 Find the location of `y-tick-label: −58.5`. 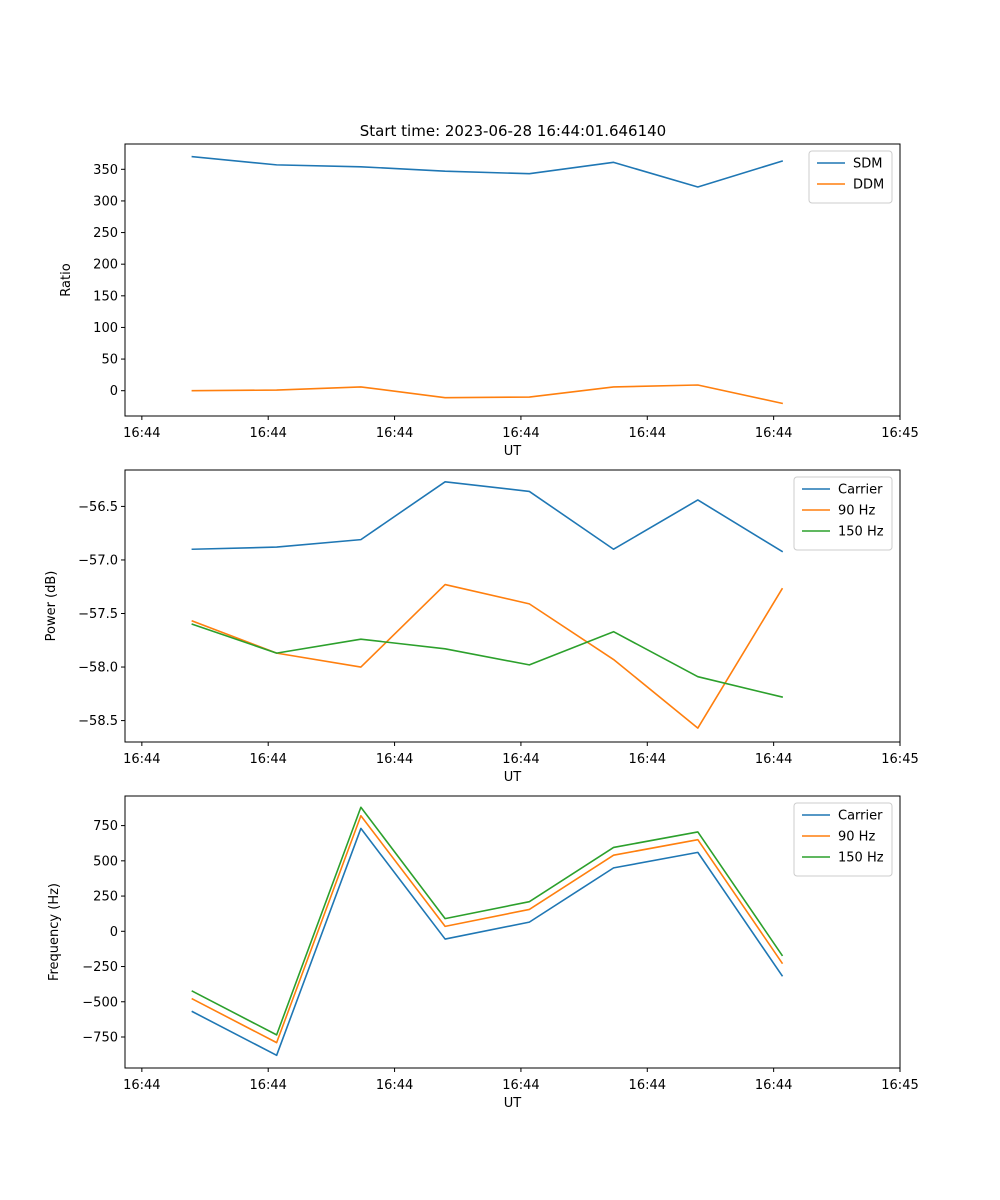

y-tick-label: −58.5 is located at coordinates (98, 721).